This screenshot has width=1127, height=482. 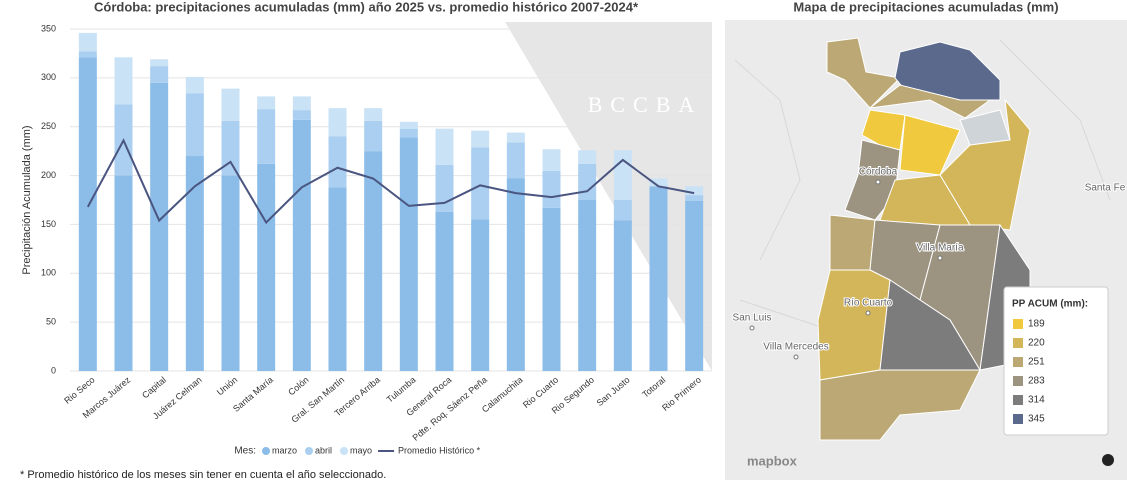 What do you see at coordinates (1108, 460) in the screenshot?
I see `info-button` at bounding box center [1108, 460].